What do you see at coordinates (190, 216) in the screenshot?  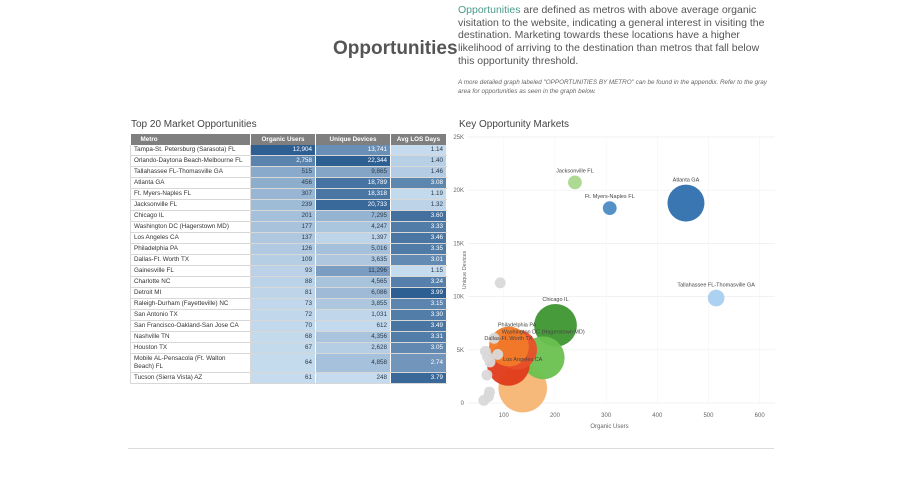 I see `cell-metro: Chicago IL` at bounding box center [190, 216].